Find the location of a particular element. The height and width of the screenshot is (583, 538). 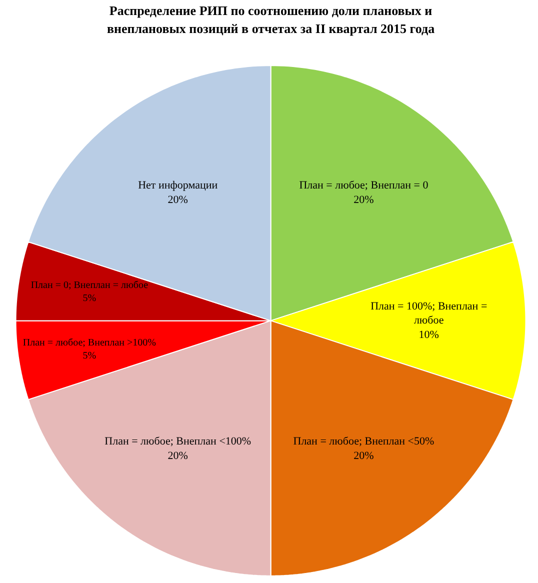

slice-label: План = 100%; Внеплан = любое is located at coordinates (429, 313).